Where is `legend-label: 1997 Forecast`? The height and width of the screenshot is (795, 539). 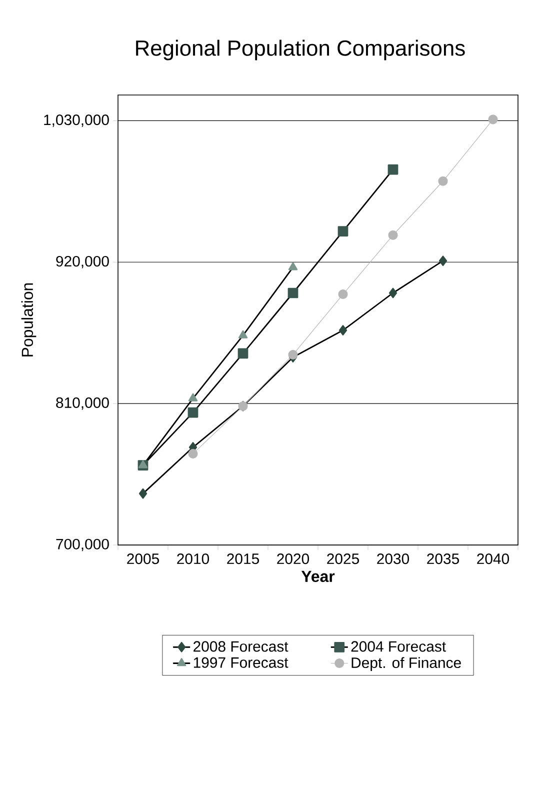
legend-label: 1997 Forecast is located at coordinates (241, 662).